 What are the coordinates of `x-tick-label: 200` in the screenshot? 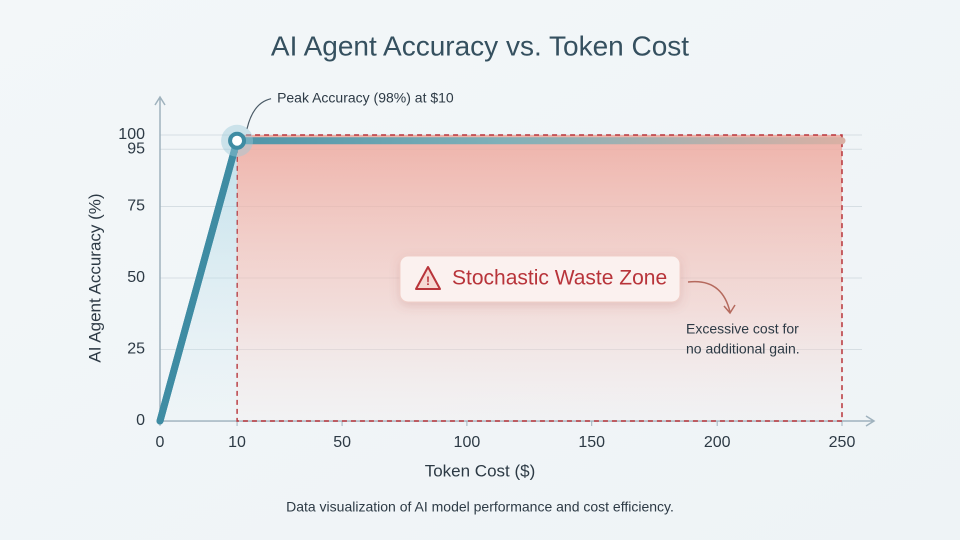 It's located at (717, 442).